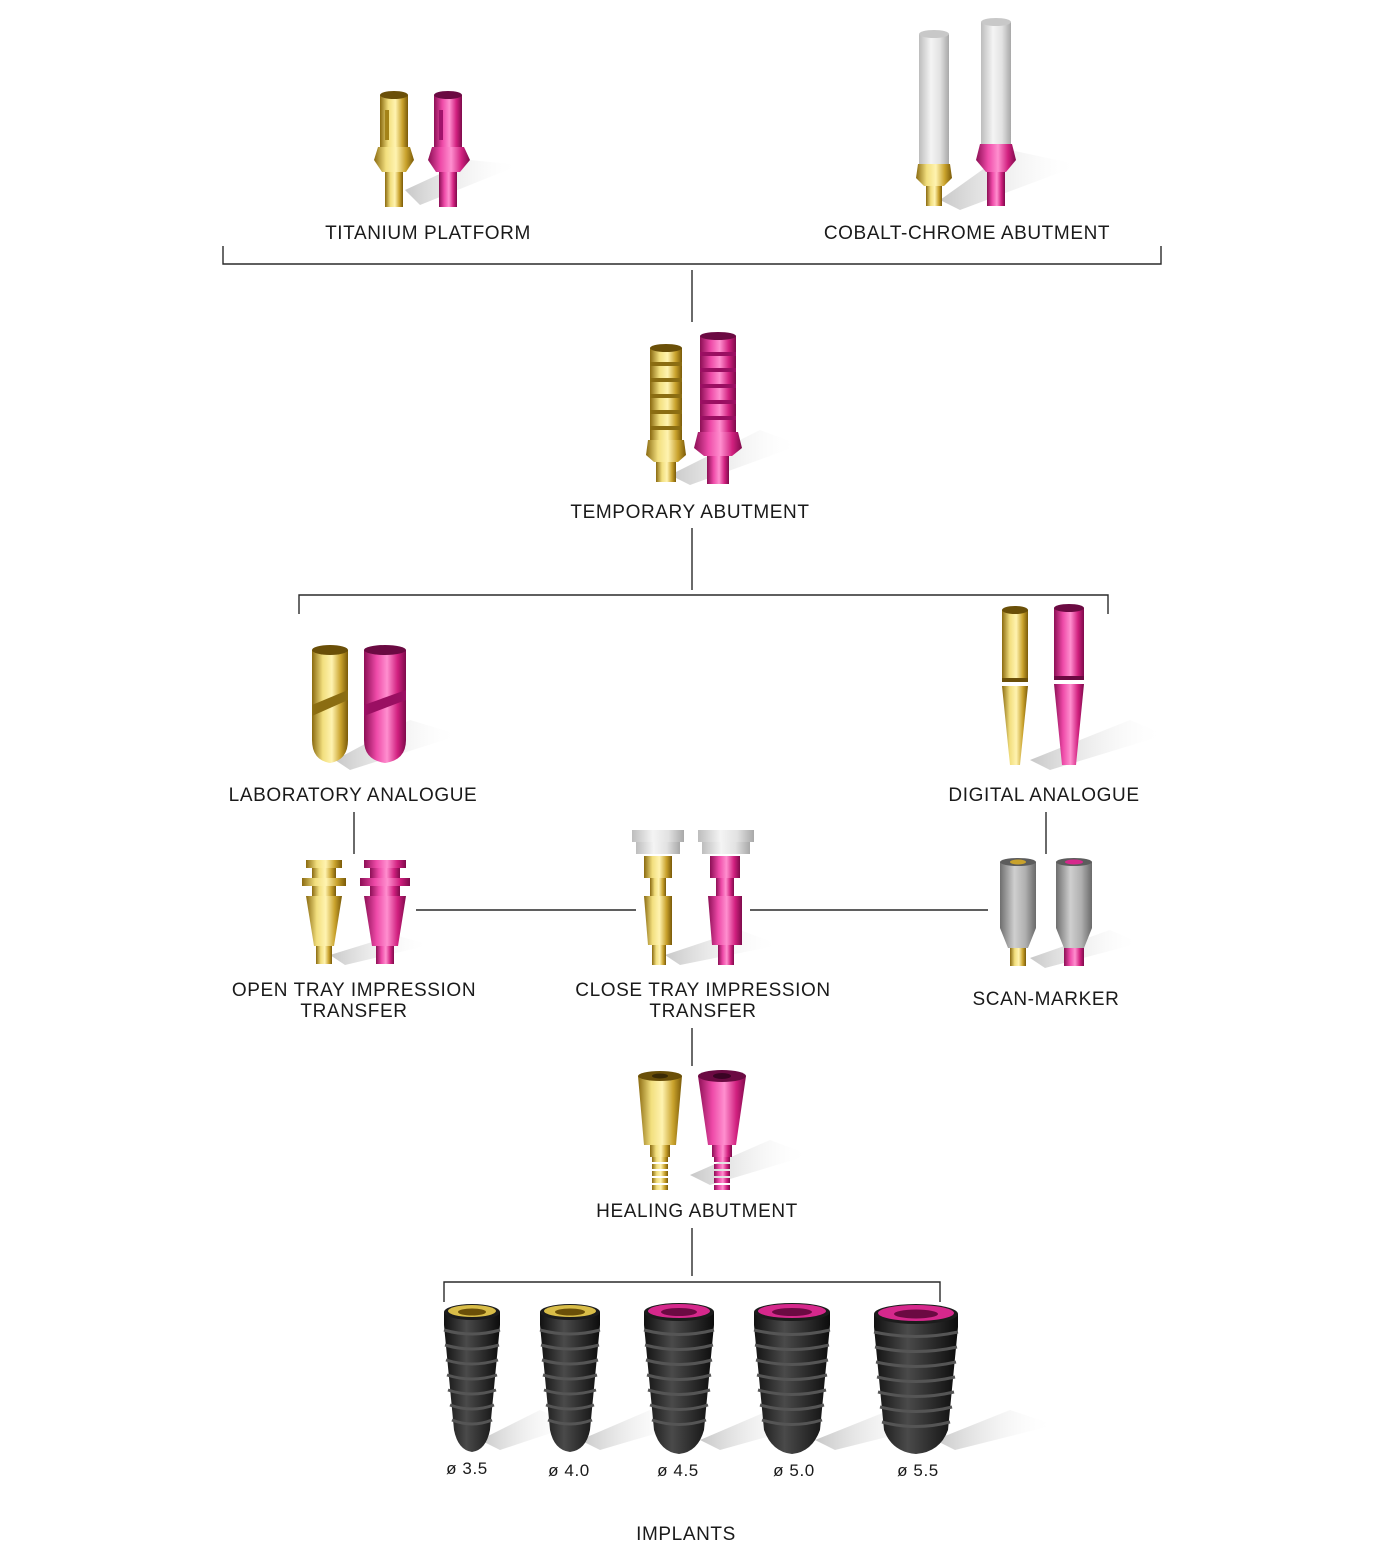  I want to click on close-tray-label-line1: CLOSE TRAY IMPRESSION, so click(702, 990).